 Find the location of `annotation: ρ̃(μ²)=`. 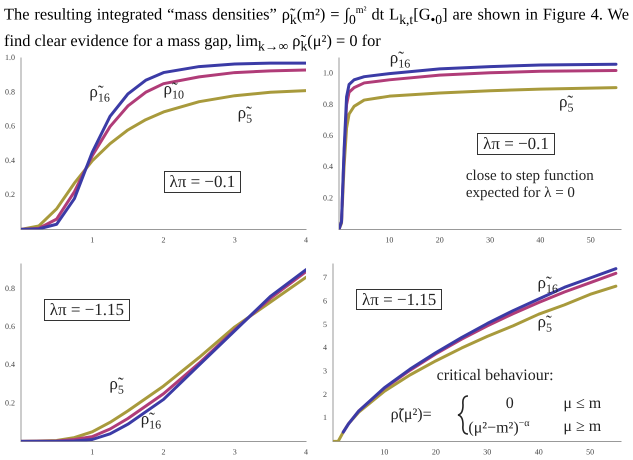

annotation: ρ̃(μ²)= is located at coordinates (411, 415).